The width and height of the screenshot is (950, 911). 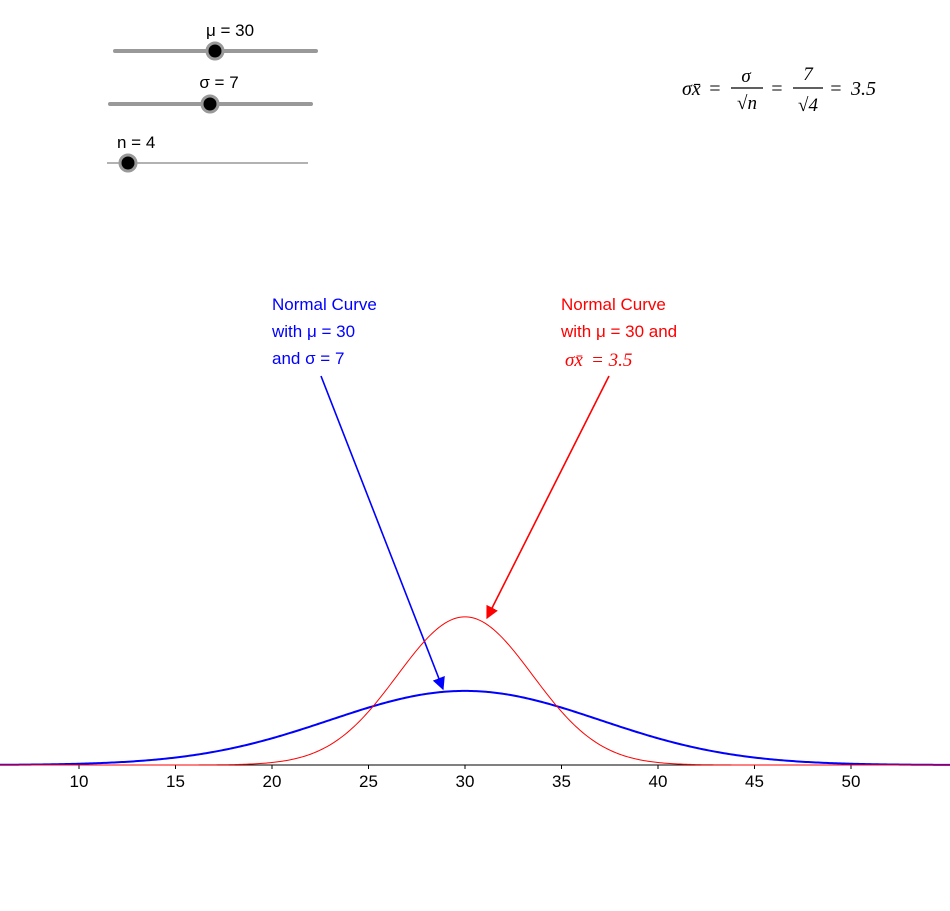 What do you see at coordinates (210, 104) in the screenshot?
I see `slider-sigma-knob` at bounding box center [210, 104].